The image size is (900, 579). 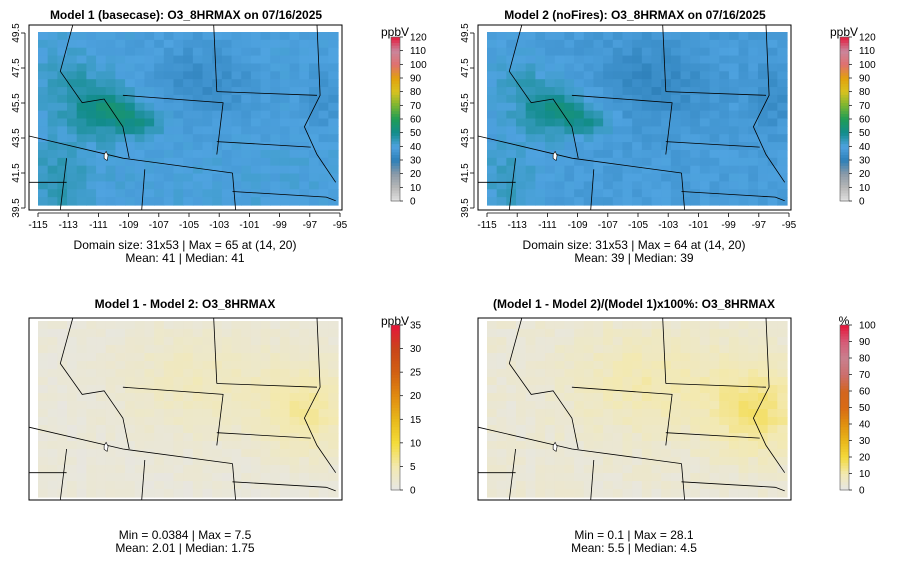 I want to click on panel3-frame, so click(x=185, y=409).